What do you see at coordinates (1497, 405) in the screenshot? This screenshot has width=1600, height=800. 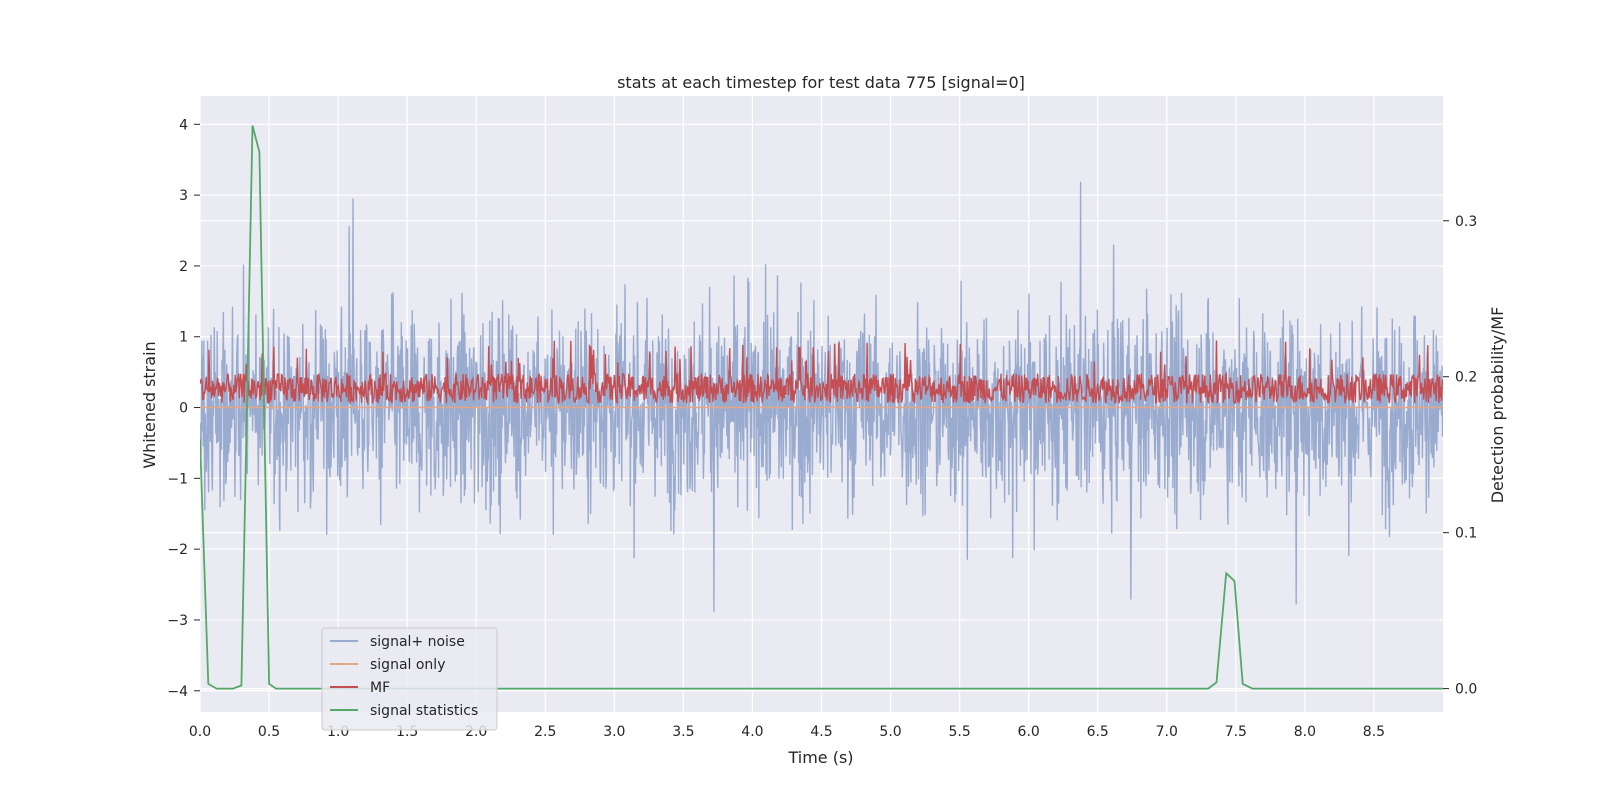 I see `y2-axis-label: Detection probability/MF` at bounding box center [1497, 405].